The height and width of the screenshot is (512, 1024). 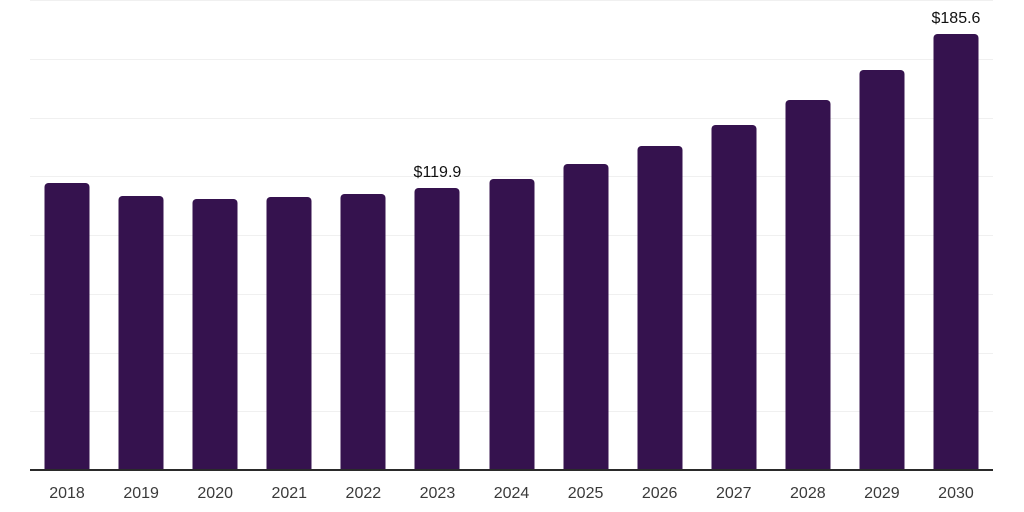 I want to click on bar-column-2027, so click(x=734, y=235).